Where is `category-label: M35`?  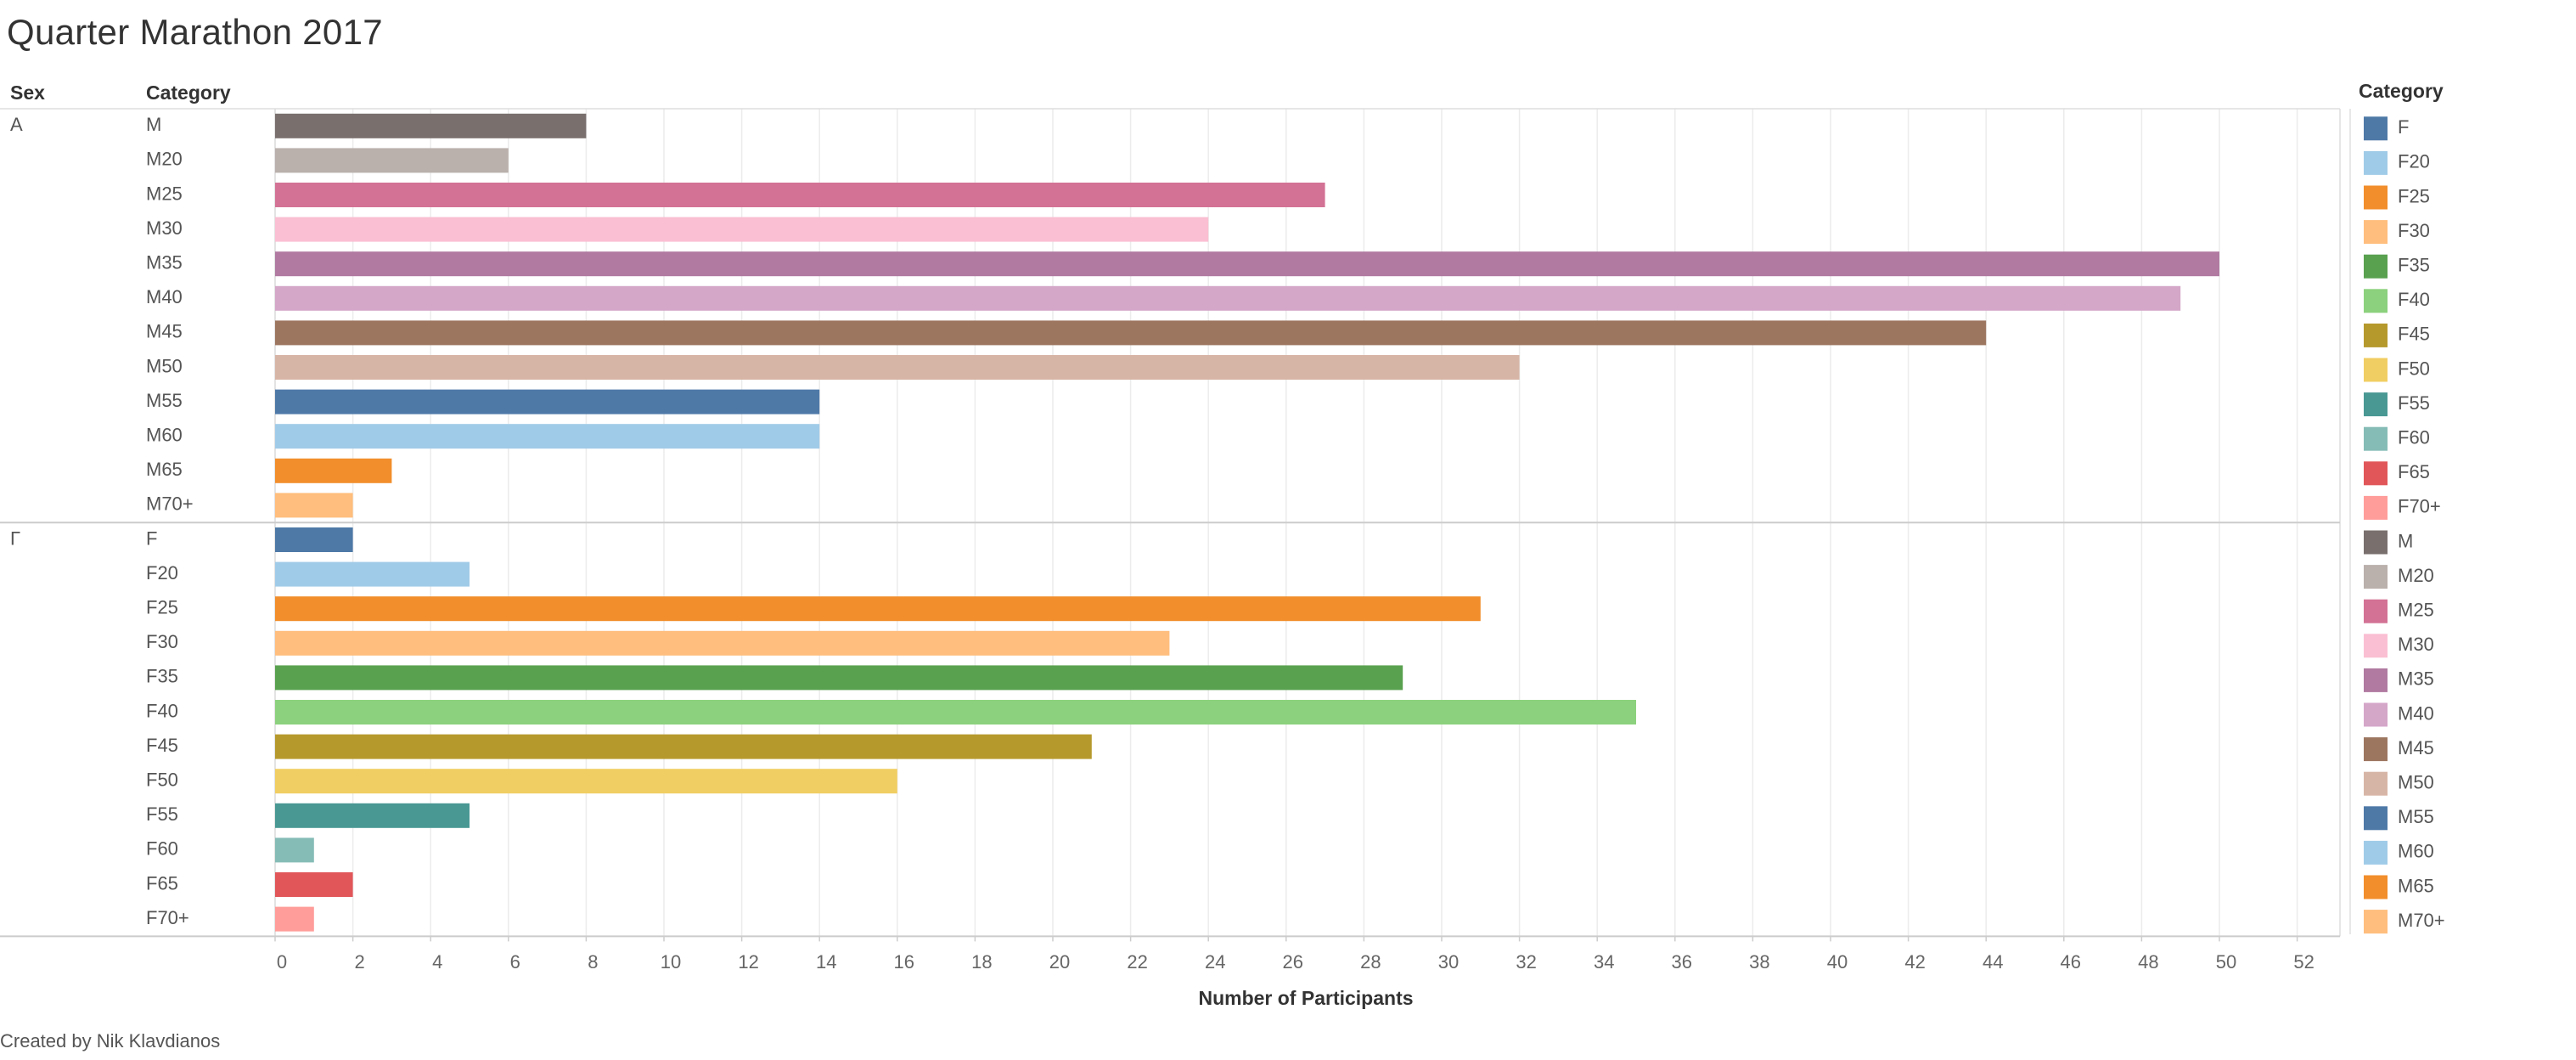 category-label: M35 is located at coordinates (164, 262).